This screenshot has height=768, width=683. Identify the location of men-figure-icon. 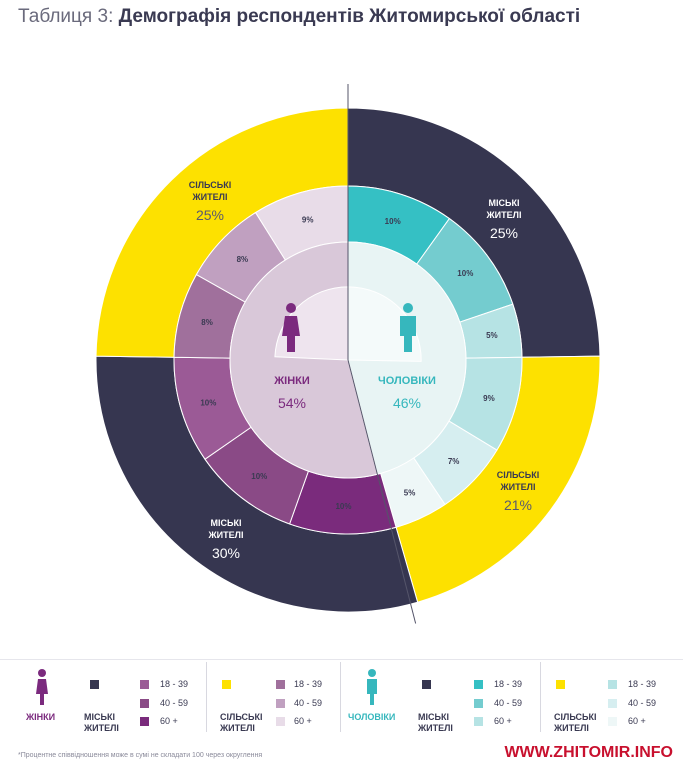
(408, 327).